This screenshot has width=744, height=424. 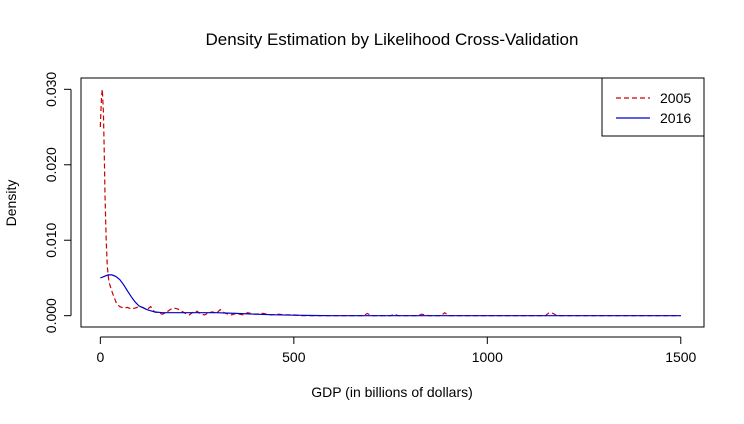 What do you see at coordinates (392, 392) in the screenshot?
I see `x-axis-label: GDP (in billions of dollars)` at bounding box center [392, 392].